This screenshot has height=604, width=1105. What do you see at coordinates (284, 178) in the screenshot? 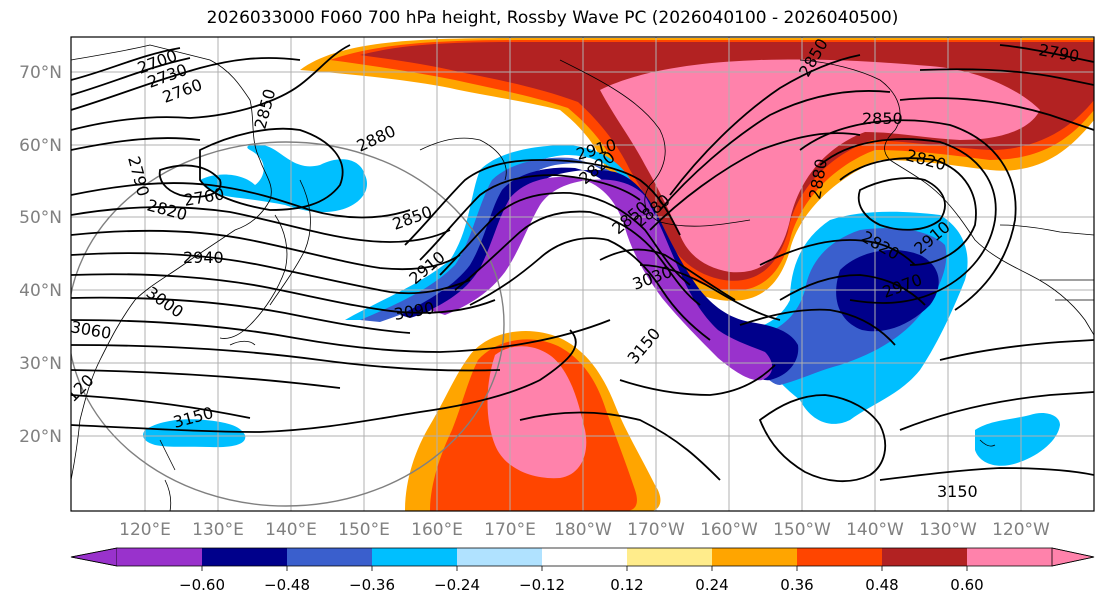
I see `negative-anomaly-japan` at bounding box center [284, 178].